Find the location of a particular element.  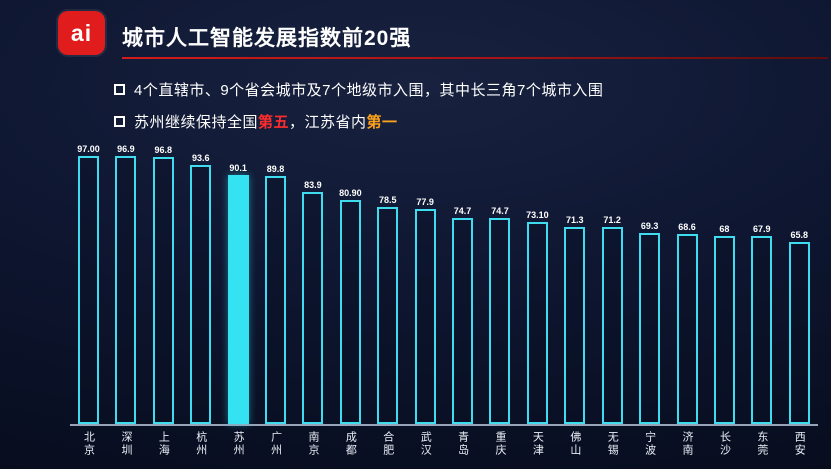

bar-group: 71.3 is located at coordinates (574, 319).